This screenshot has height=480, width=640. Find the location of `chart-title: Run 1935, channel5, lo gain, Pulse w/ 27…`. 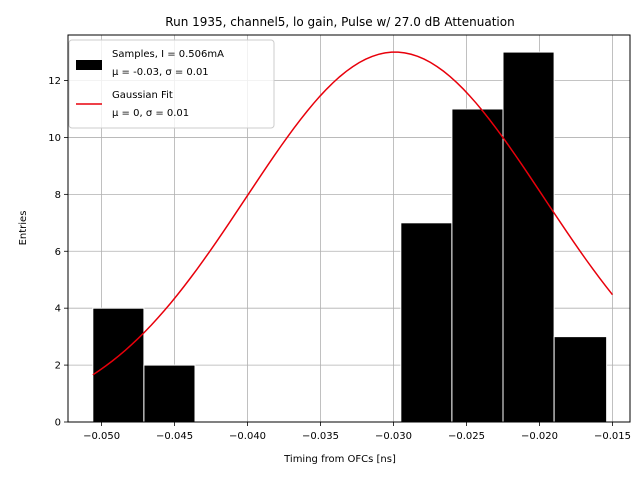

chart-title: Run 1935, channel5, lo gain, Pulse w/ 27… is located at coordinates (339, 22).